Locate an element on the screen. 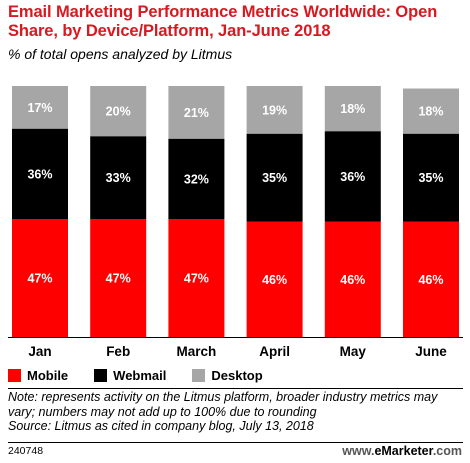  legend-swatch-desktop is located at coordinates (199, 375).